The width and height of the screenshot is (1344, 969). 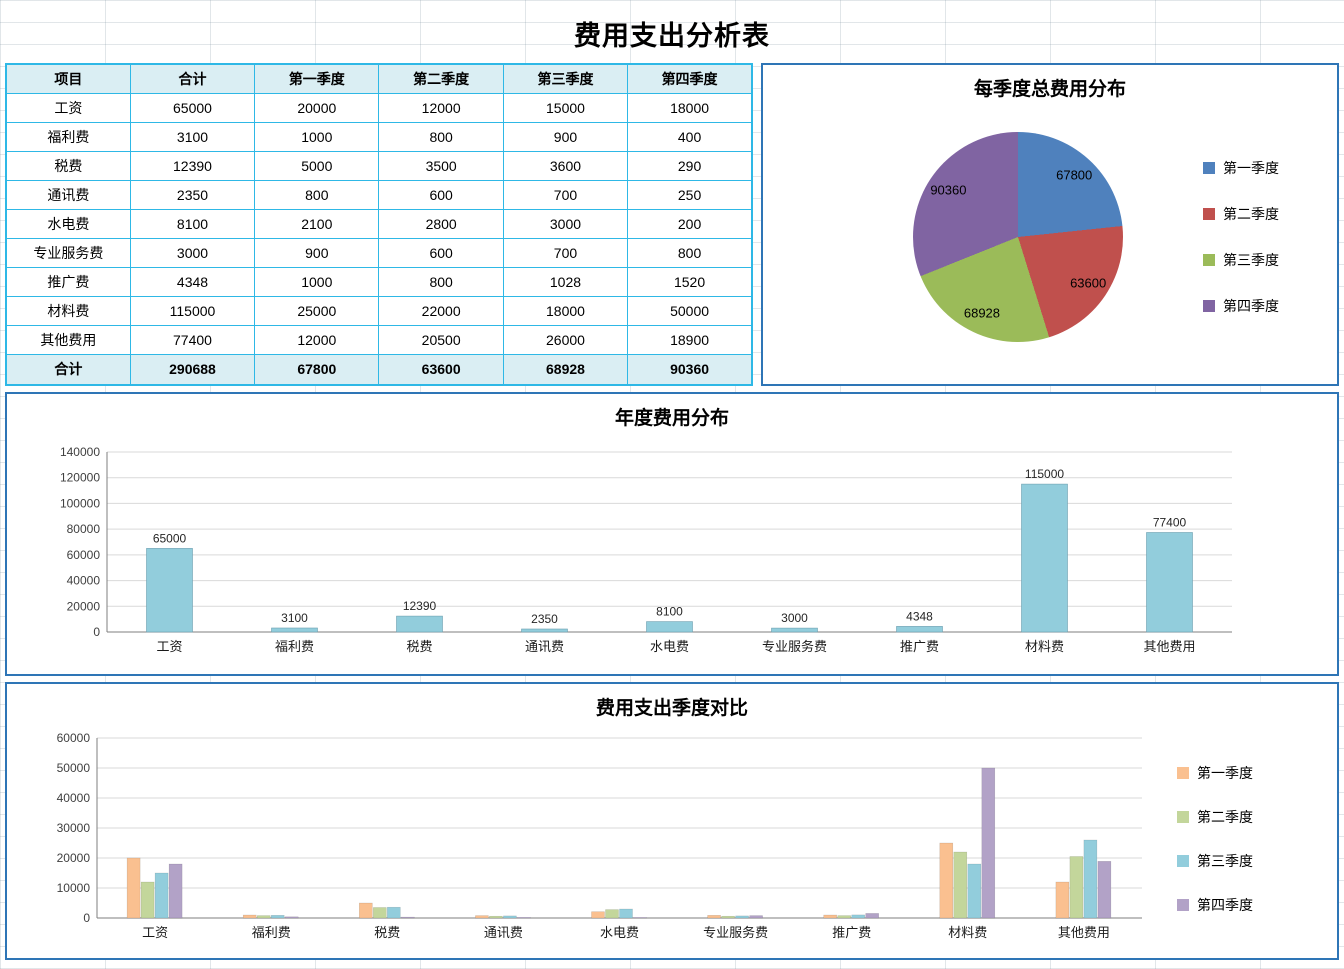 I want to click on table-cell: 2350, so click(x=192, y=194).